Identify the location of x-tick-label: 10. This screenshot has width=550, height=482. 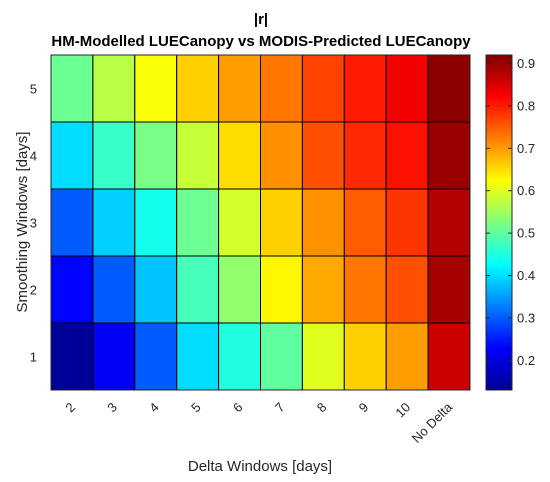
(402, 410).